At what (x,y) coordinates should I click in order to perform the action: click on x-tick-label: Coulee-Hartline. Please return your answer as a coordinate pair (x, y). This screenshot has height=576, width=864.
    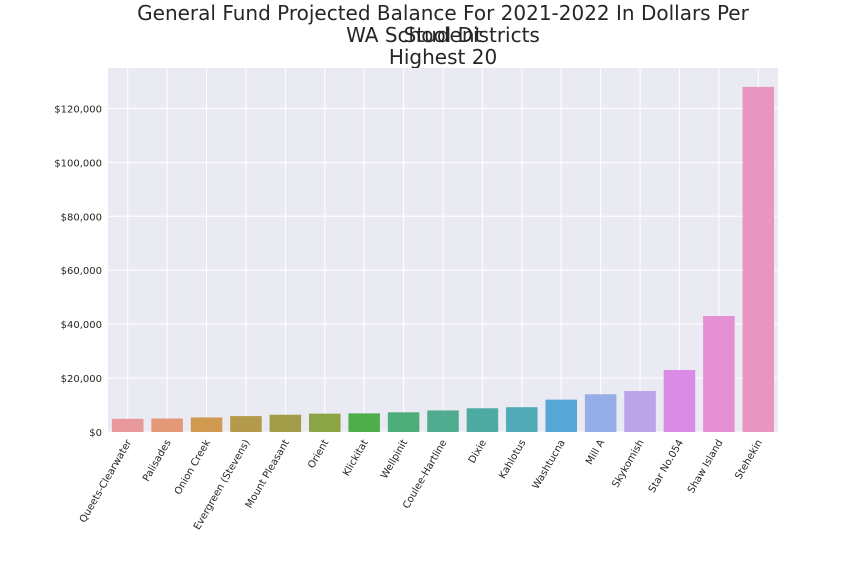
    Looking at the image, I should click on (425, 474).